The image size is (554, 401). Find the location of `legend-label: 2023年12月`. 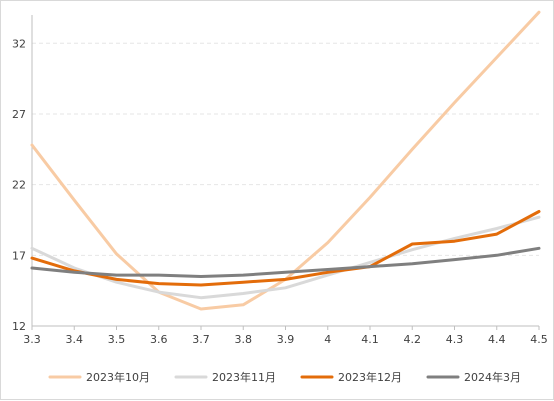

legend-label: 2023年12月 is located at coordinates (370, 377).